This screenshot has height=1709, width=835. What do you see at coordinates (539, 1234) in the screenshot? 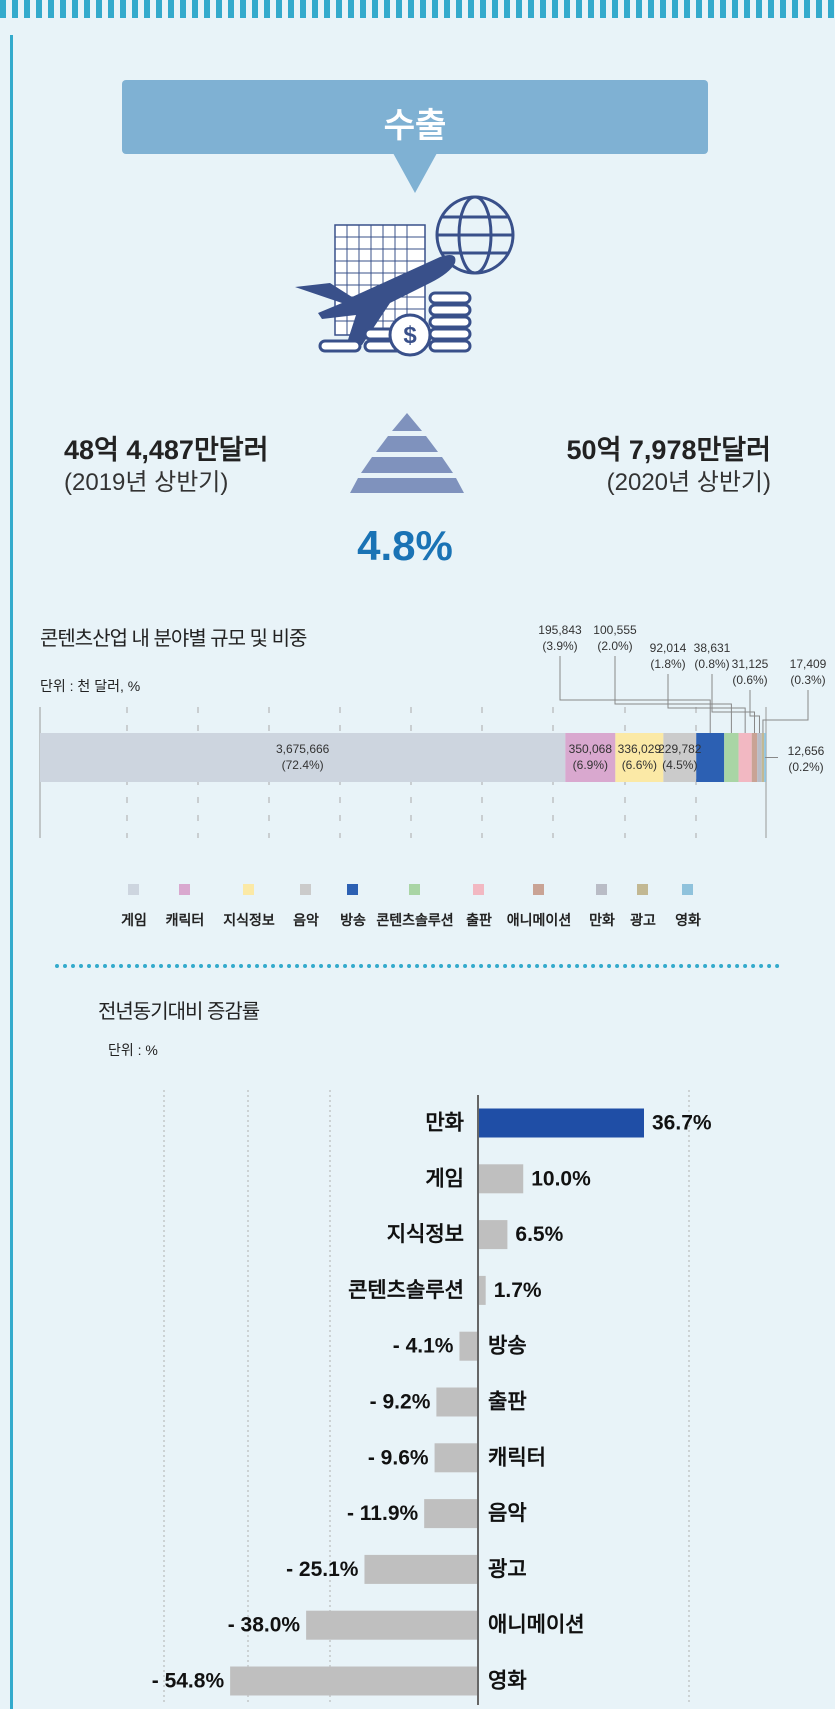
I see `bar-value-label: 6.5%` at bounding box center [539, 1234].